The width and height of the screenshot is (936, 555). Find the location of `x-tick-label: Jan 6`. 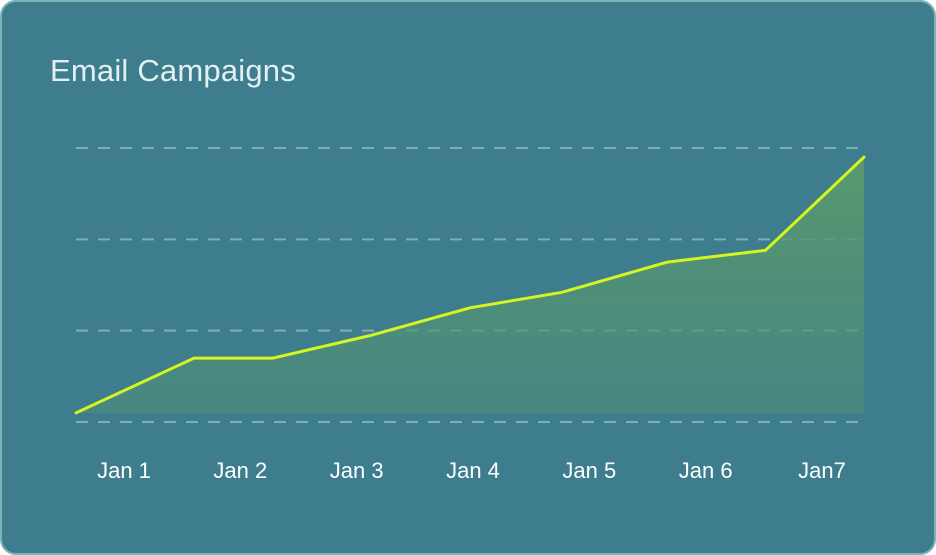

x-tick-label: Jan 6 is located at coordinates (706, 470).